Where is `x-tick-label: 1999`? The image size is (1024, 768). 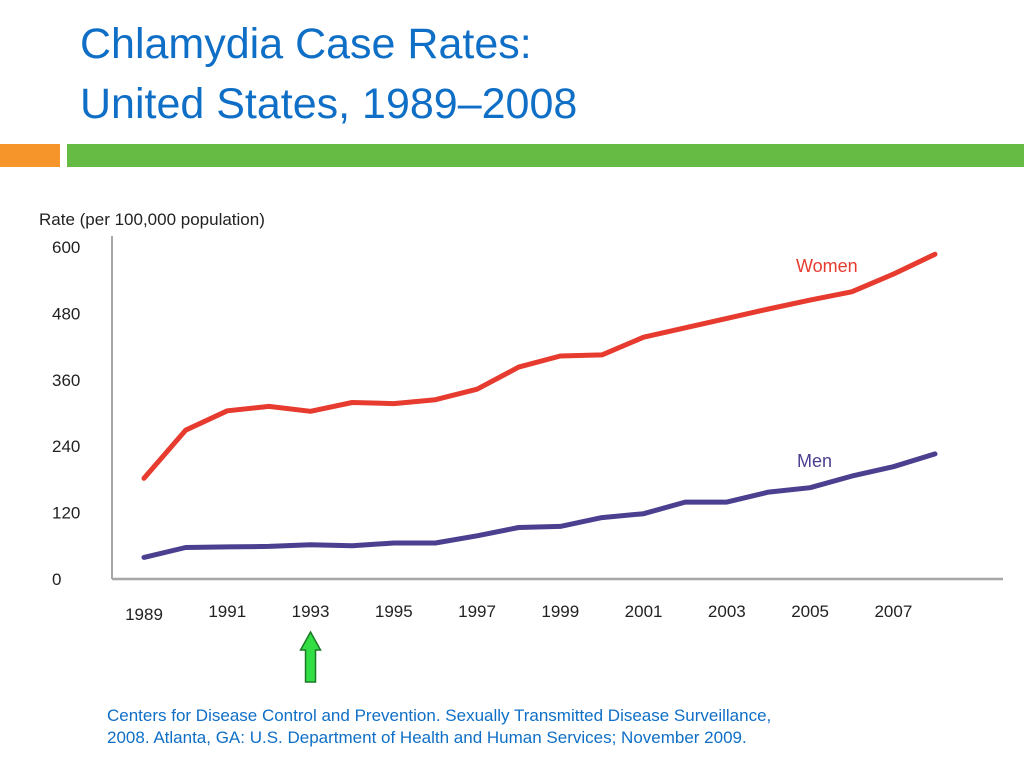
x-tick-label: 1999 is located at coordinates (560, 611).